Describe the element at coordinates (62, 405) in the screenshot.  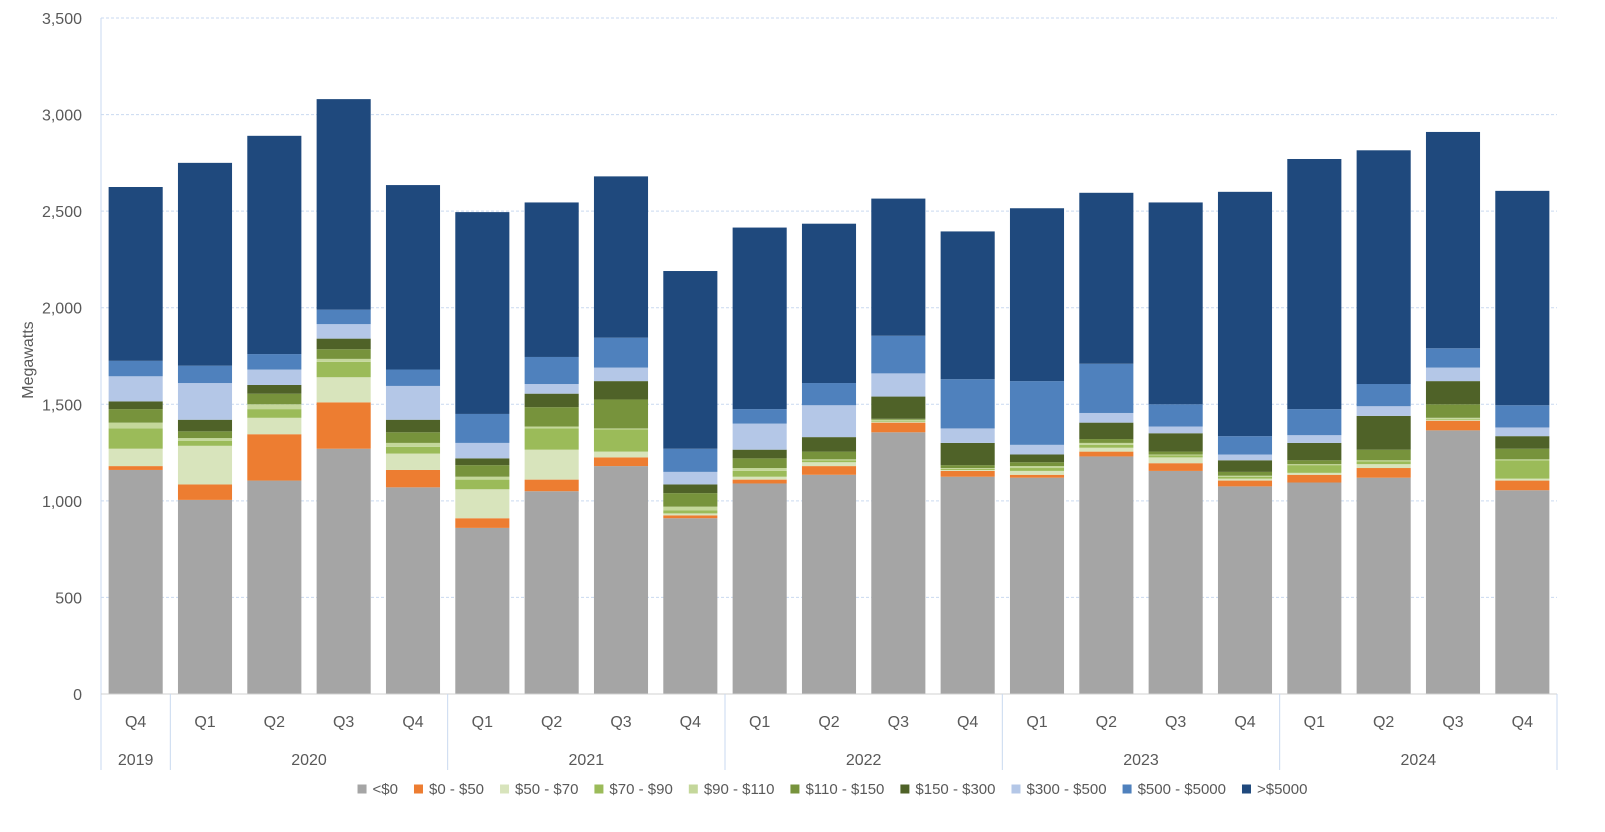
I see `y-tick-label: 1,500` at that location.